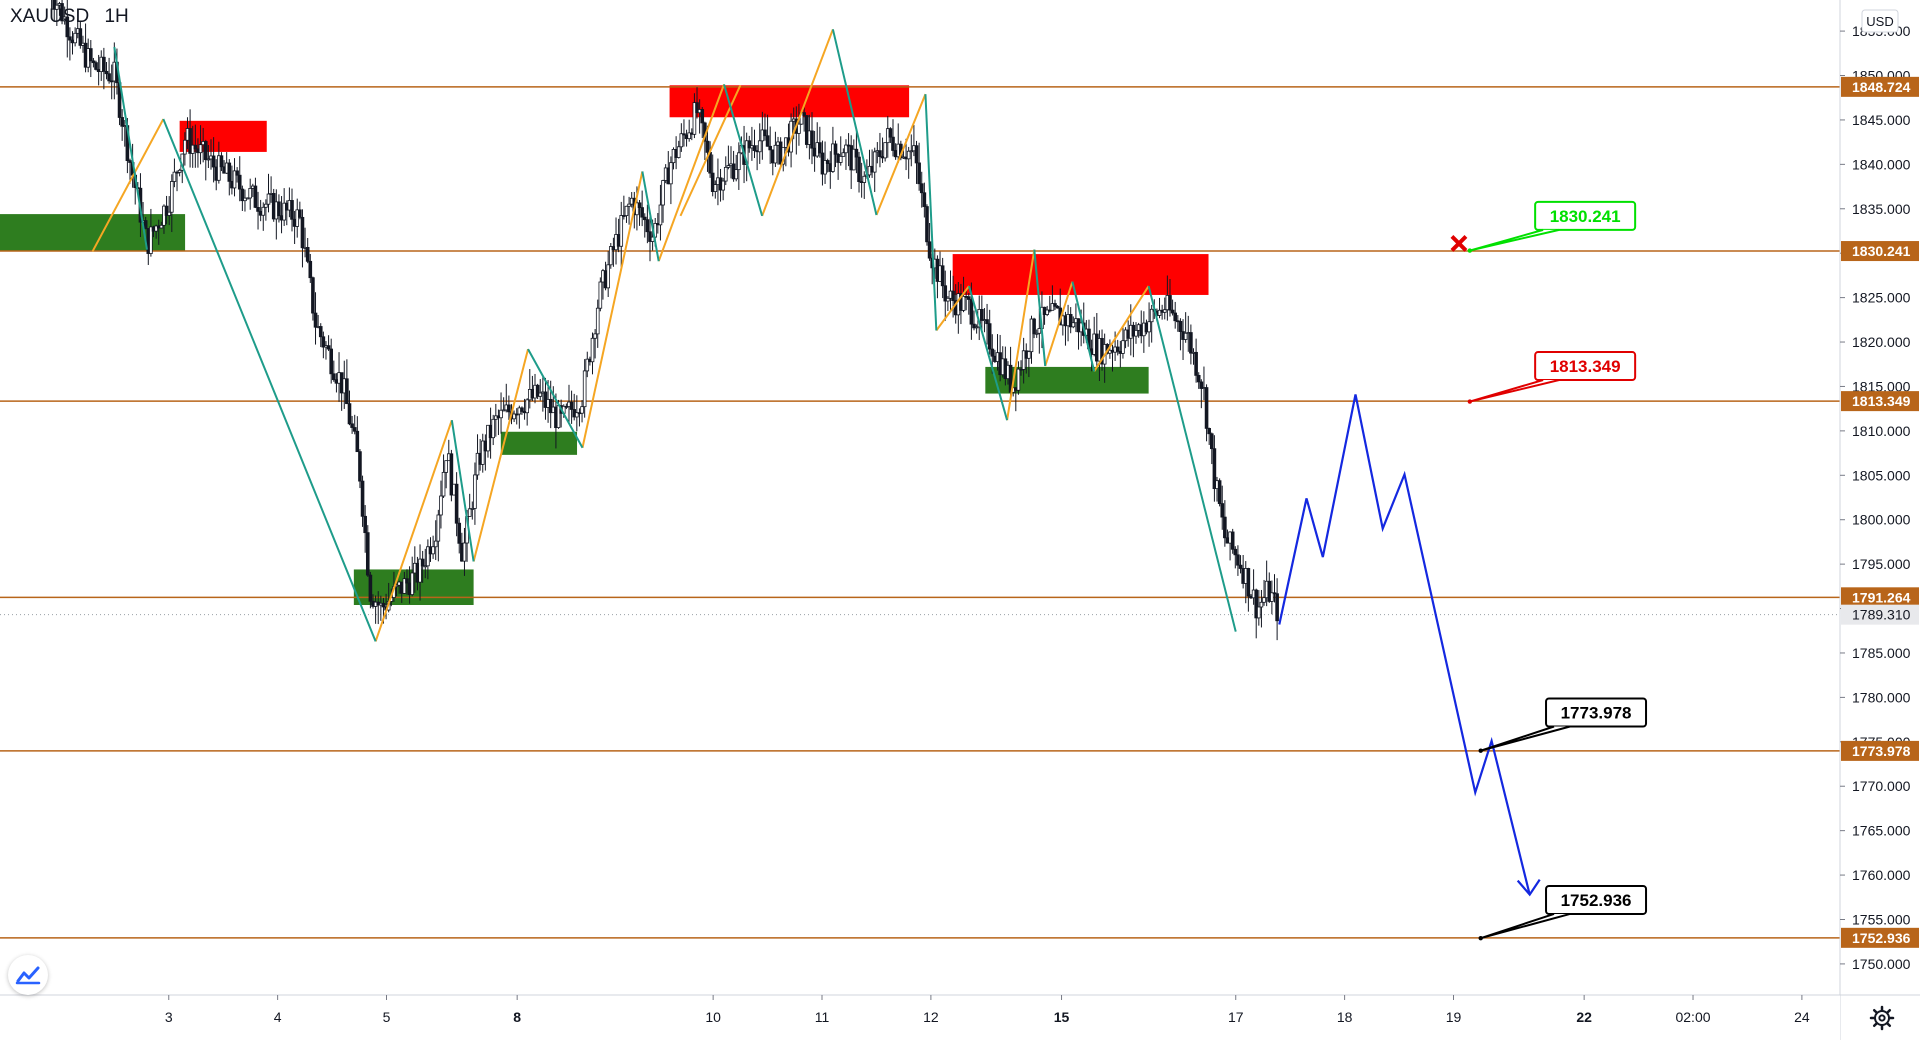  I want to click on time-tick-label: 11, so click(822, 1017).